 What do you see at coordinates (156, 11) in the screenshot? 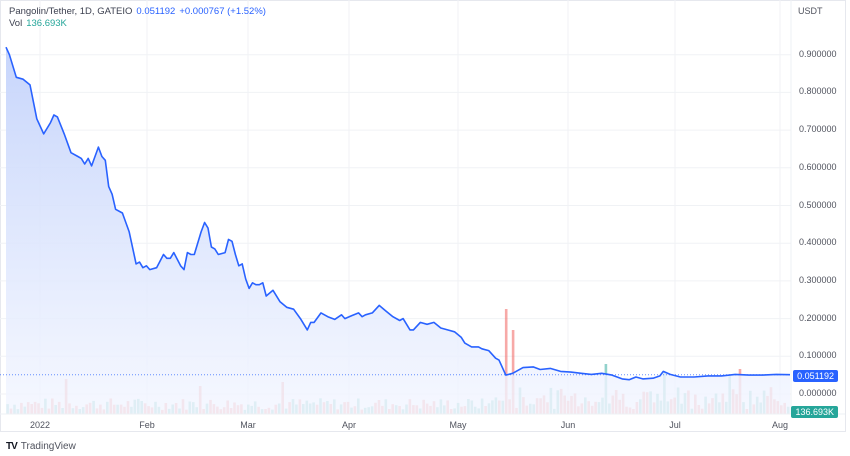
I see `last-price: 0.051192` at bounding box center [156, 11].